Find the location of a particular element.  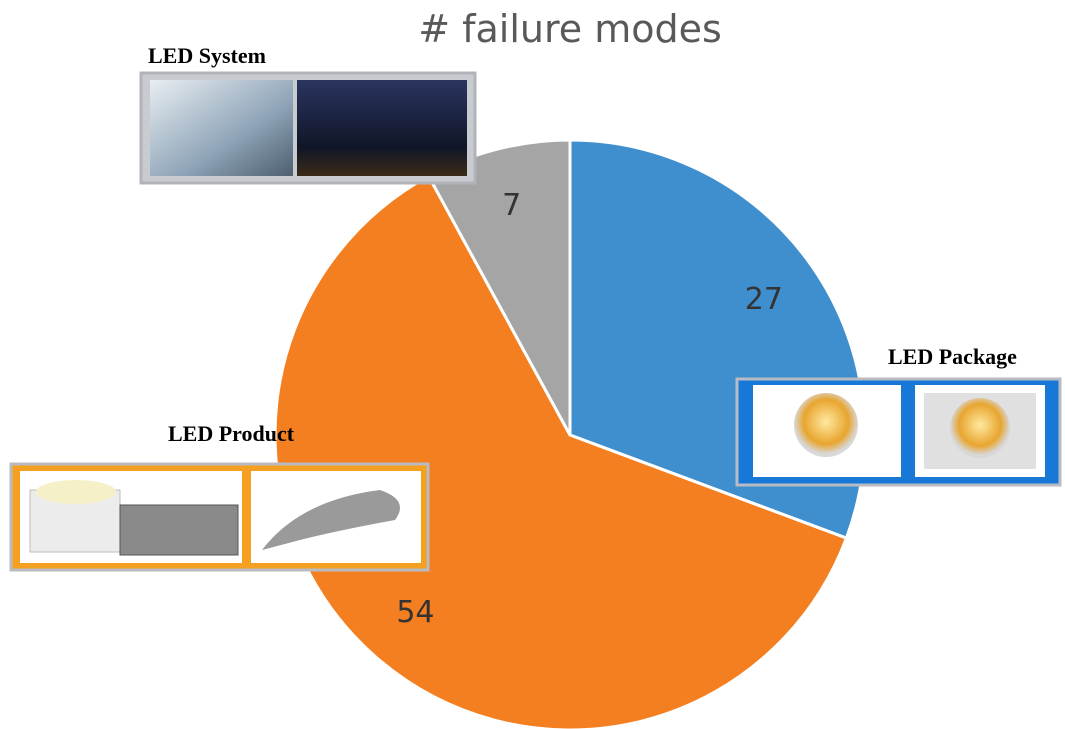

category-label: LED Package is located at coordinates (952, 356).